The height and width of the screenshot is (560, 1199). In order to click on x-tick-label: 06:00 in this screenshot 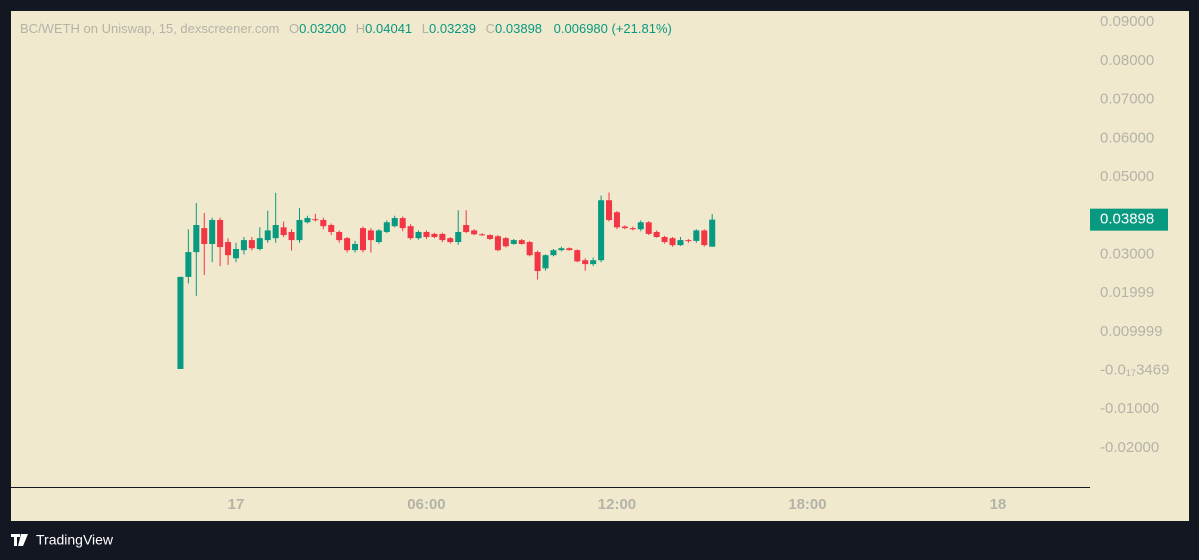, I will do `click(426, 504)`.